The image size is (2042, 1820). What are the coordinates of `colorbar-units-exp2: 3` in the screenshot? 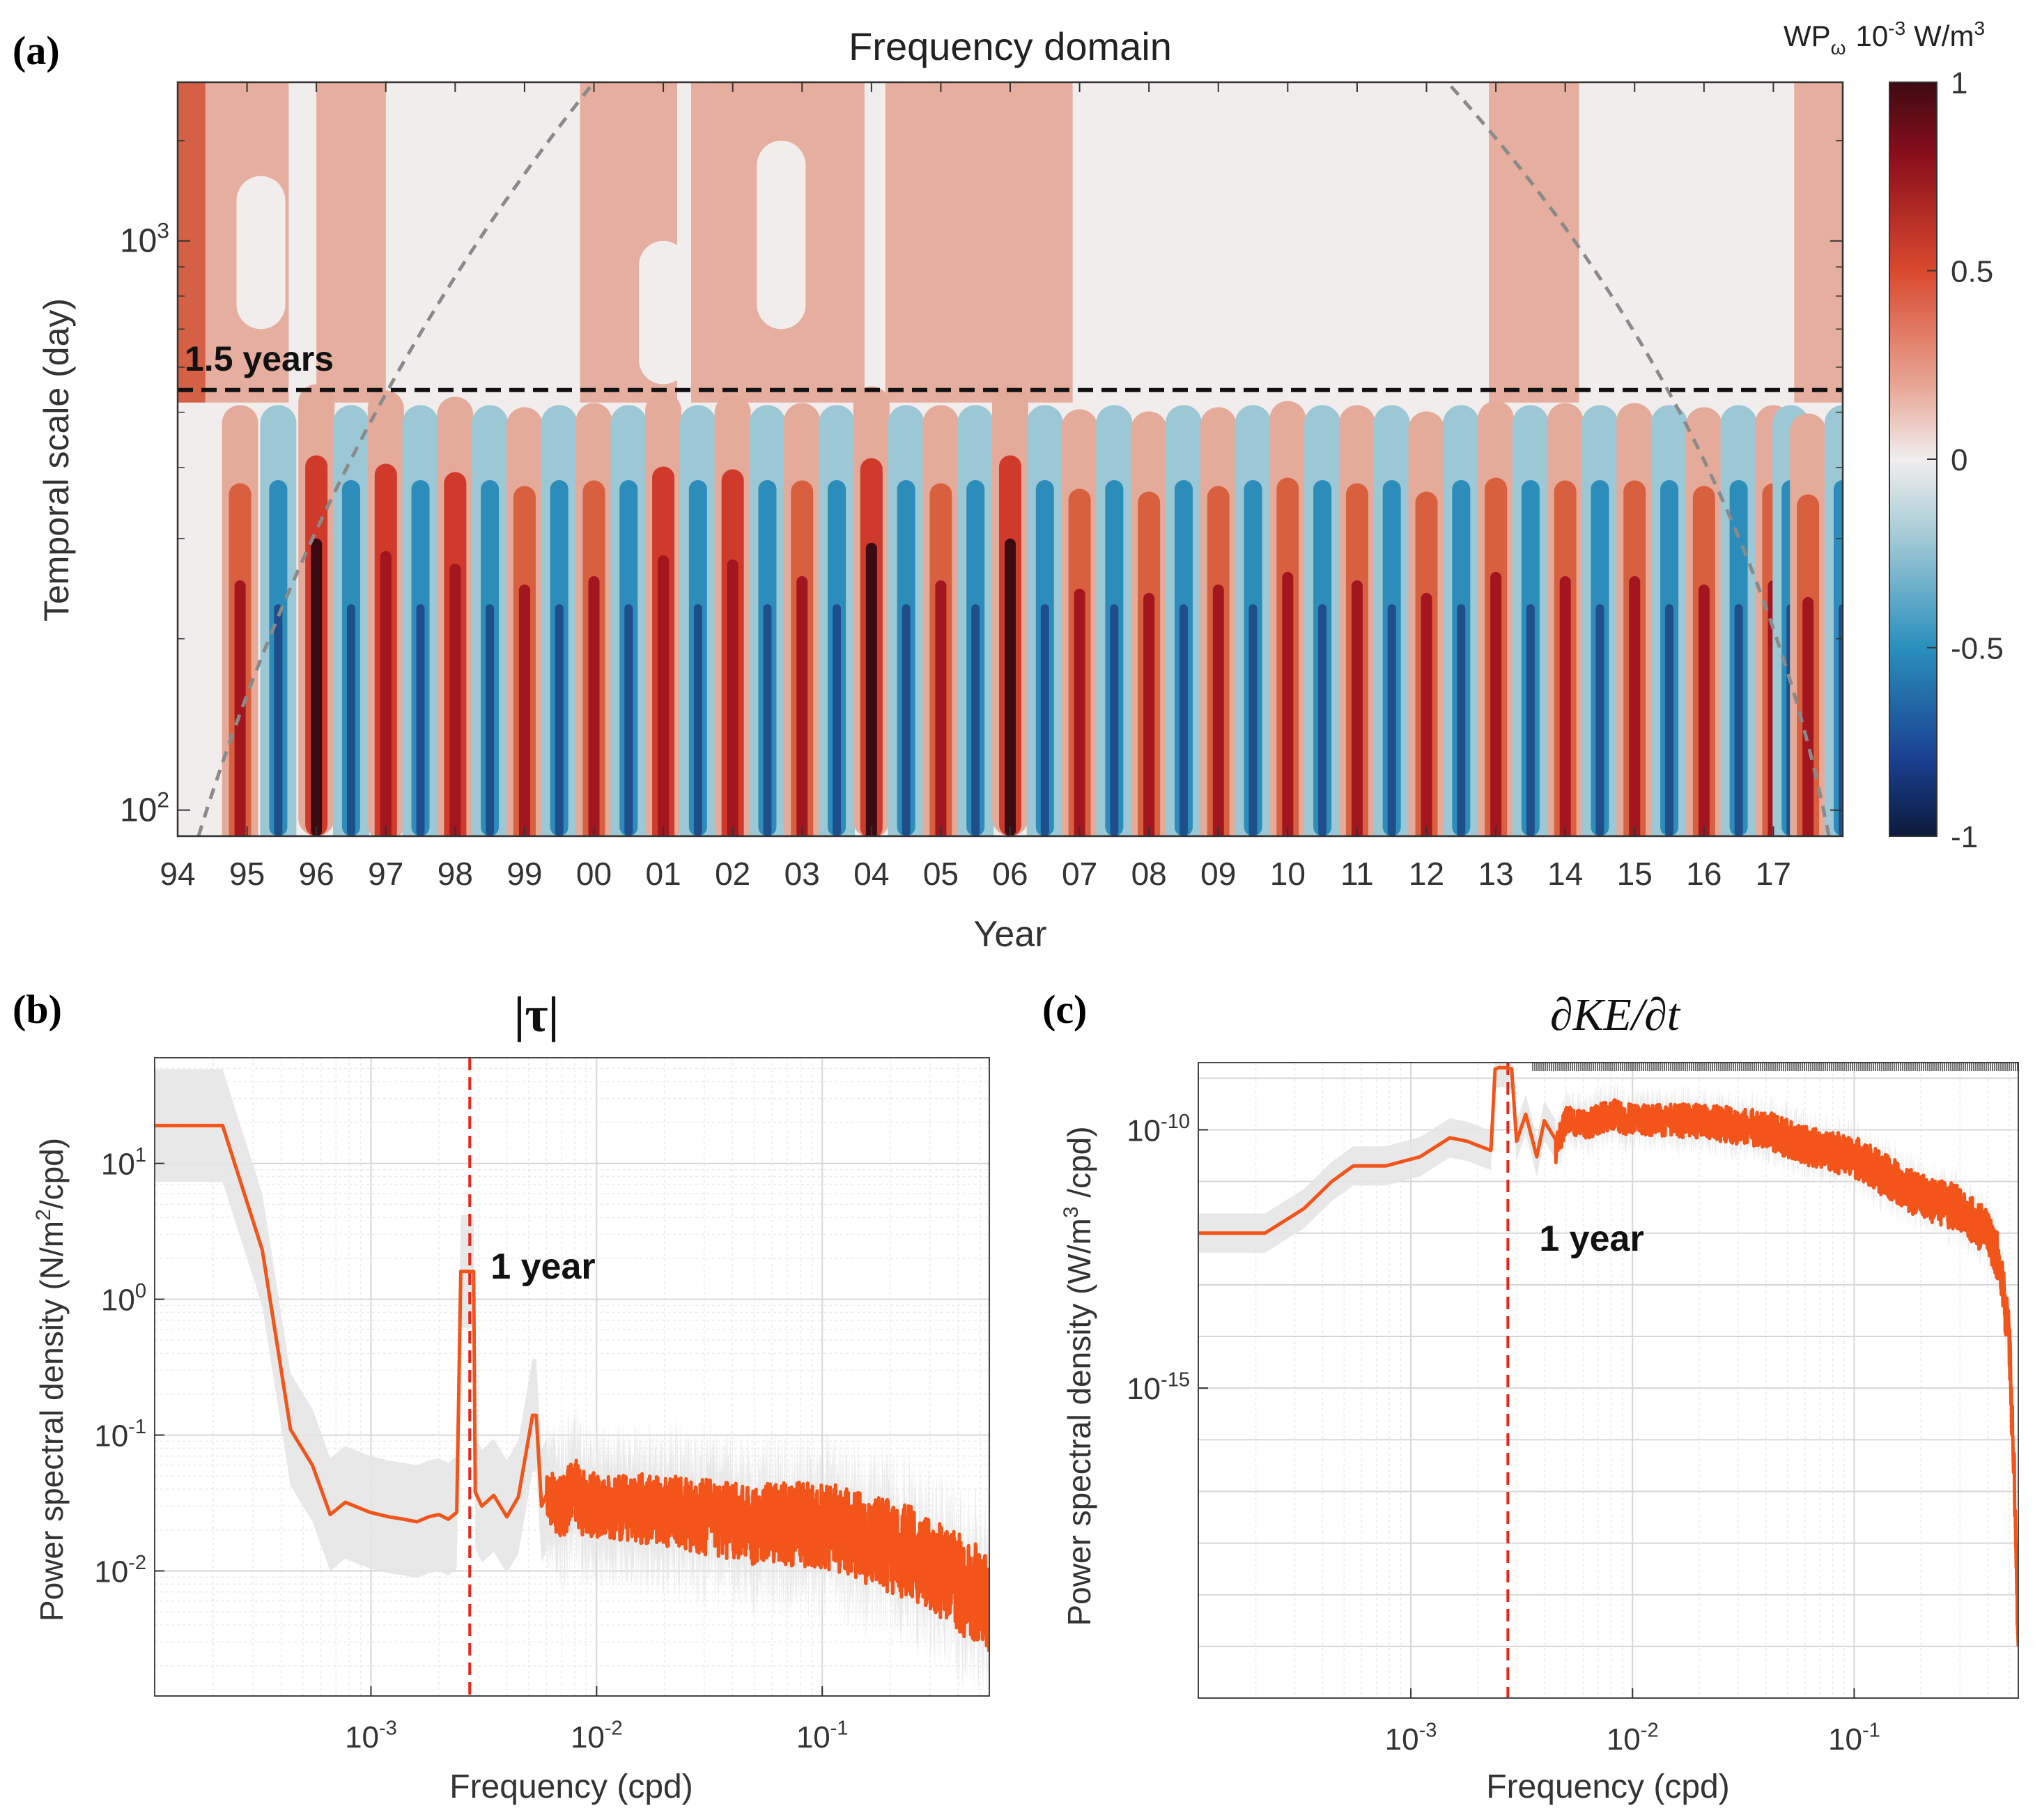 It's located at (1979, 28).